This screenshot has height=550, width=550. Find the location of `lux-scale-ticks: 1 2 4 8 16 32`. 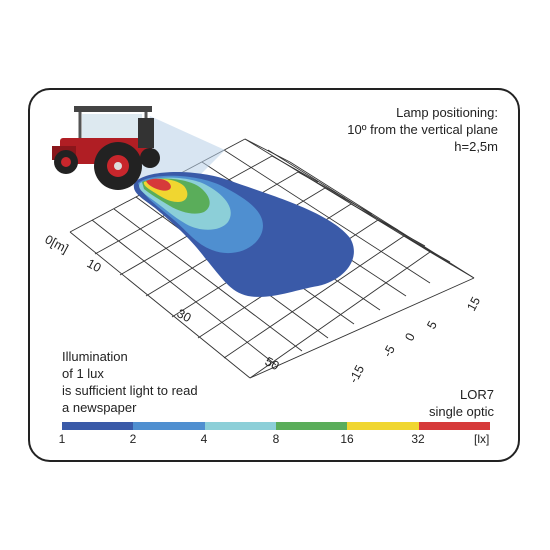

lux-scale-ticks: 1 2 4 8 16 32 is located at coordinates (275, 440).